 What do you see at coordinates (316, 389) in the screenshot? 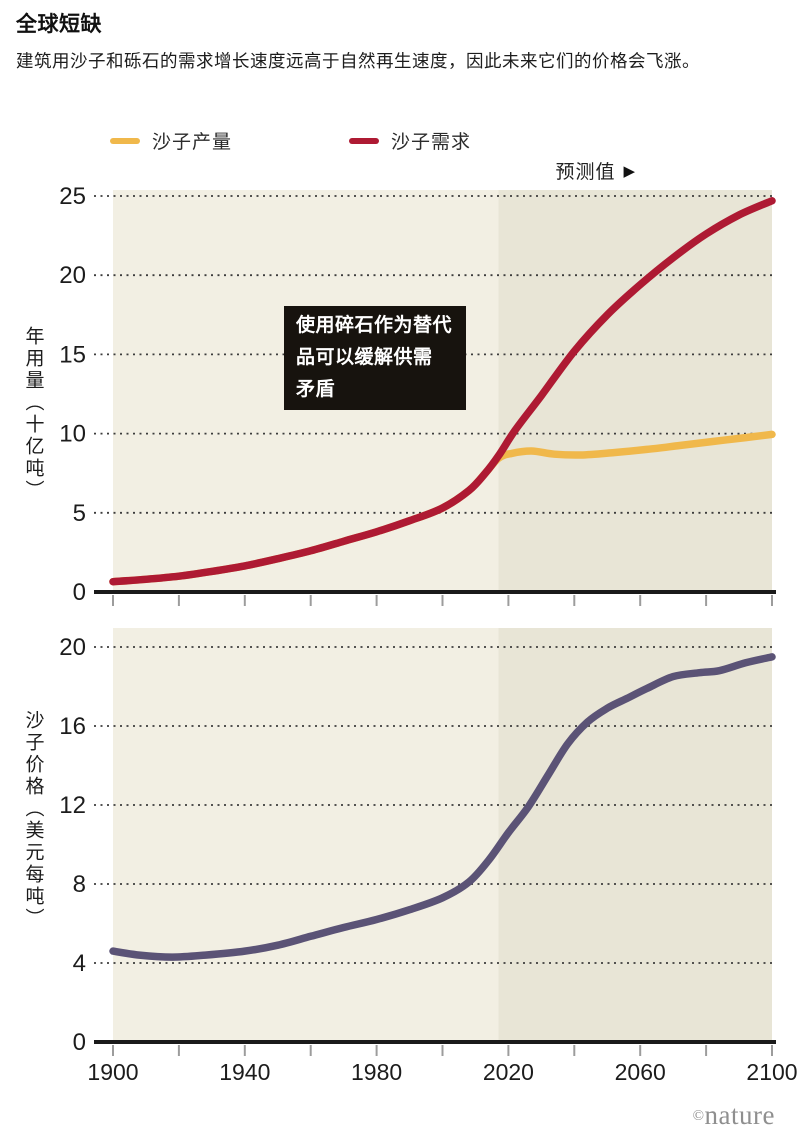
I see `annotation-line: 矛盾` at bounding box center [316, 389].